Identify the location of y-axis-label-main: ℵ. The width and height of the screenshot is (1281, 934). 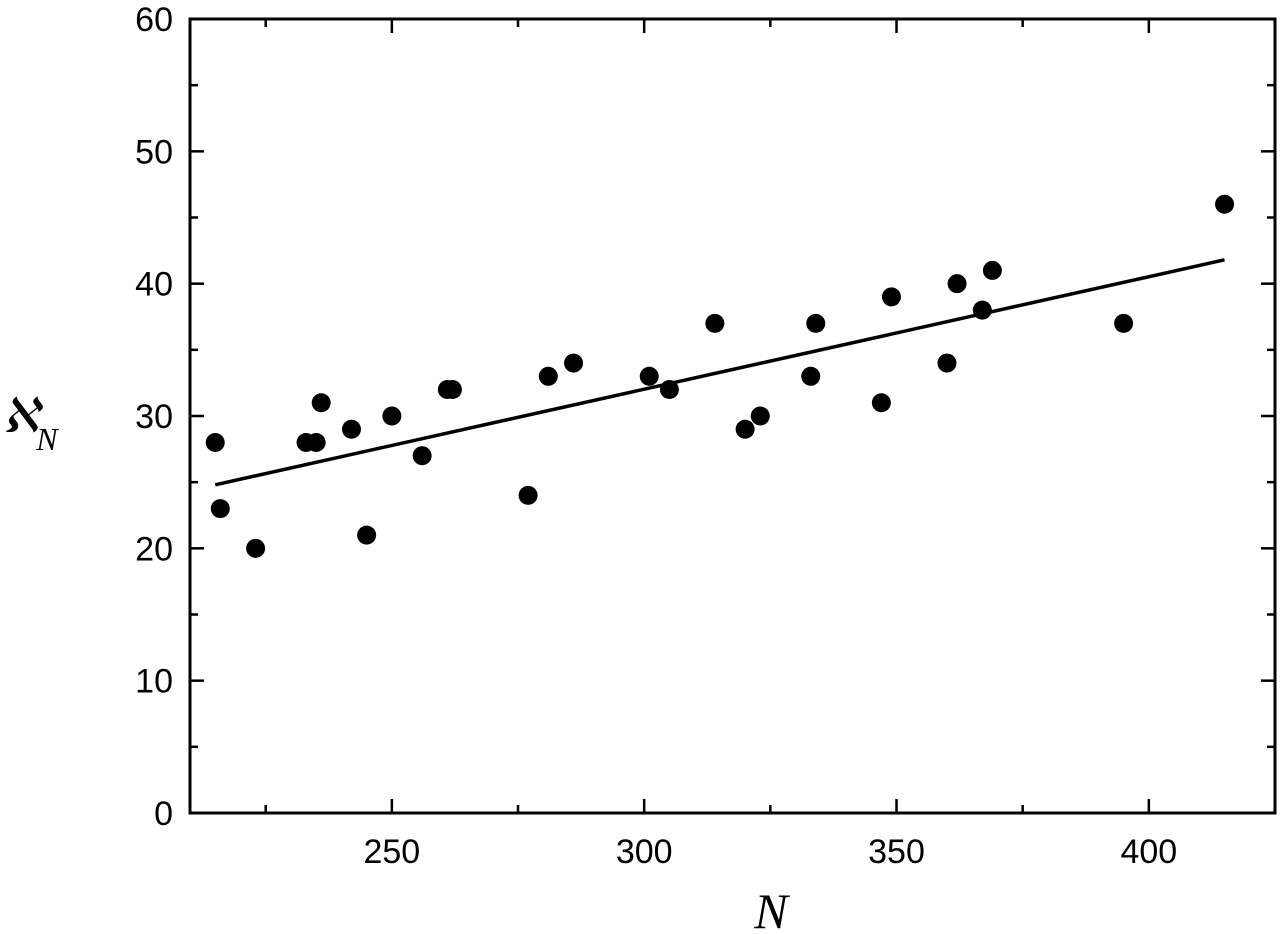
(22, 416).